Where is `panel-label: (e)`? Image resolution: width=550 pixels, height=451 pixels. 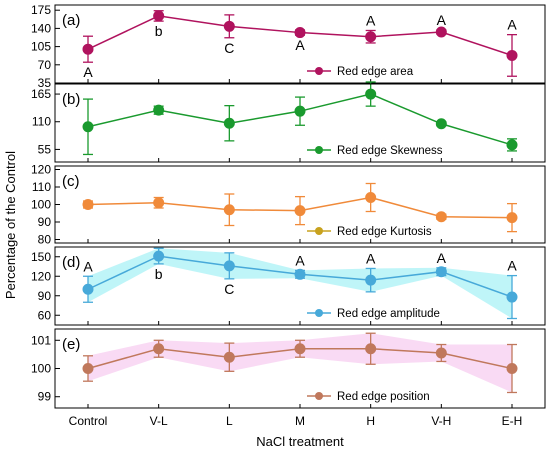
panel-label: (e) is located at coordinates (71, 344).